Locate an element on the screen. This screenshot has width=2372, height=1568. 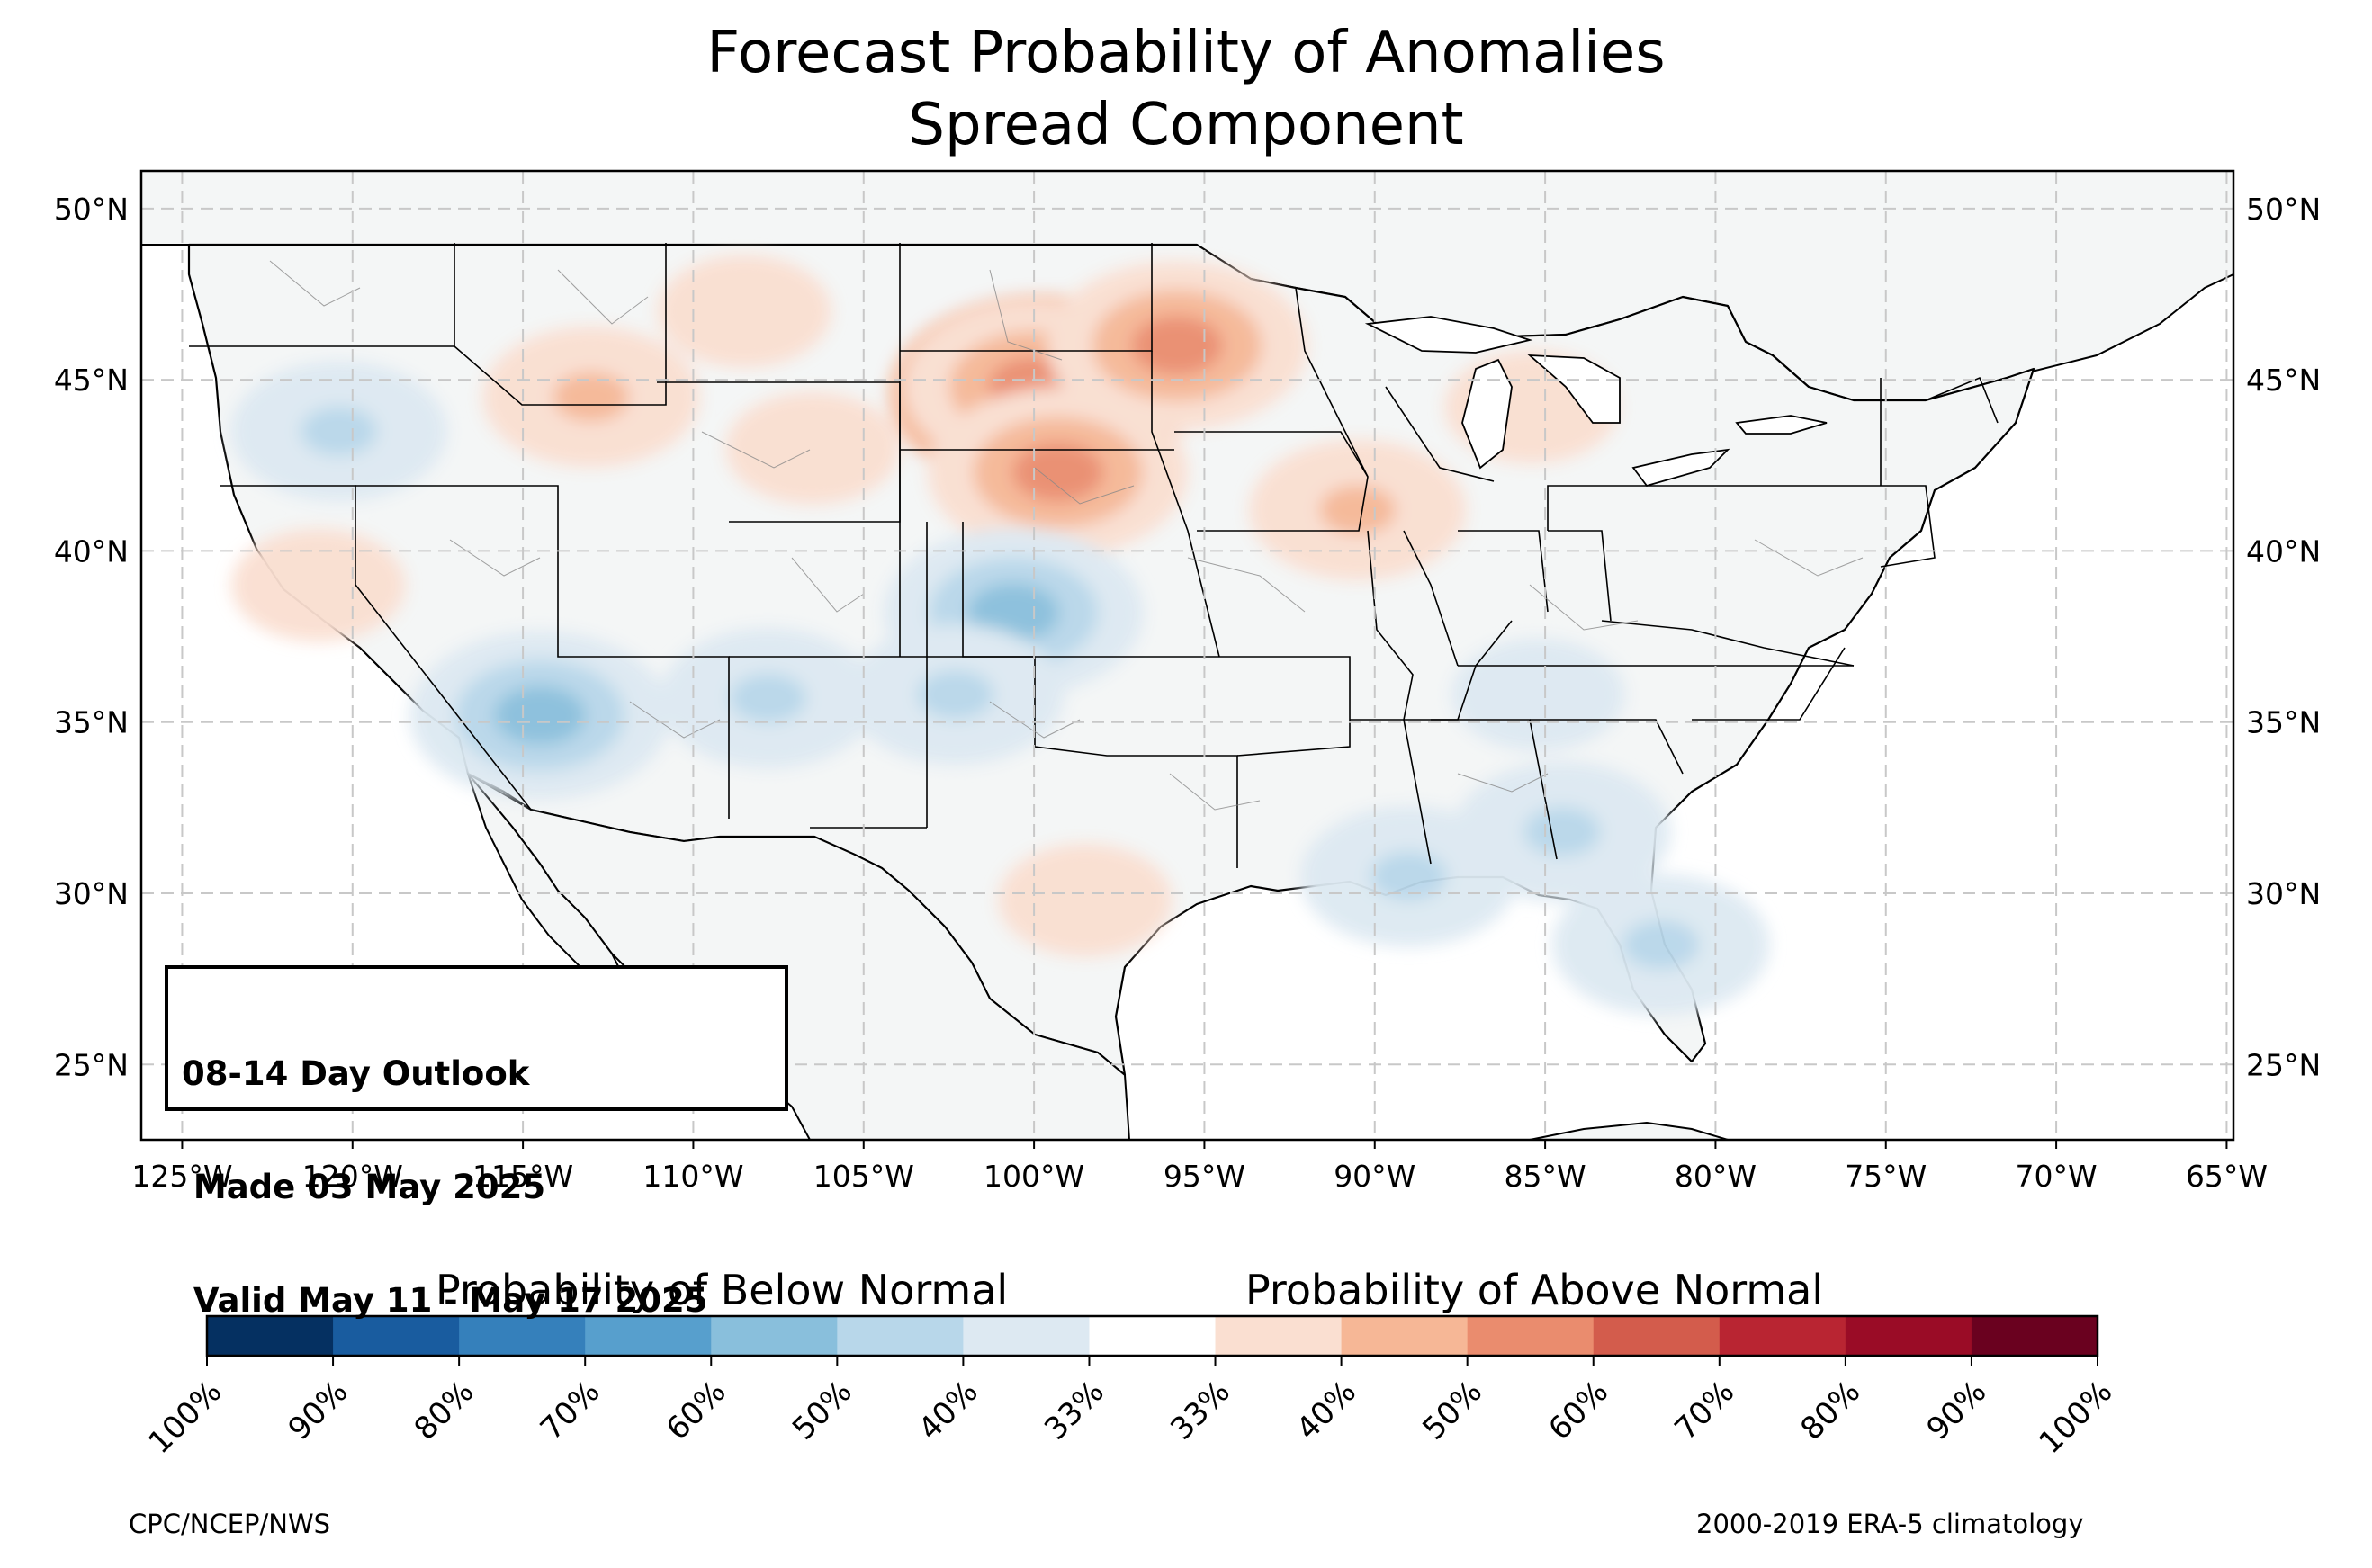
credit-source: CPC/NCEP/NWS is located at coordinates (230, 1524).